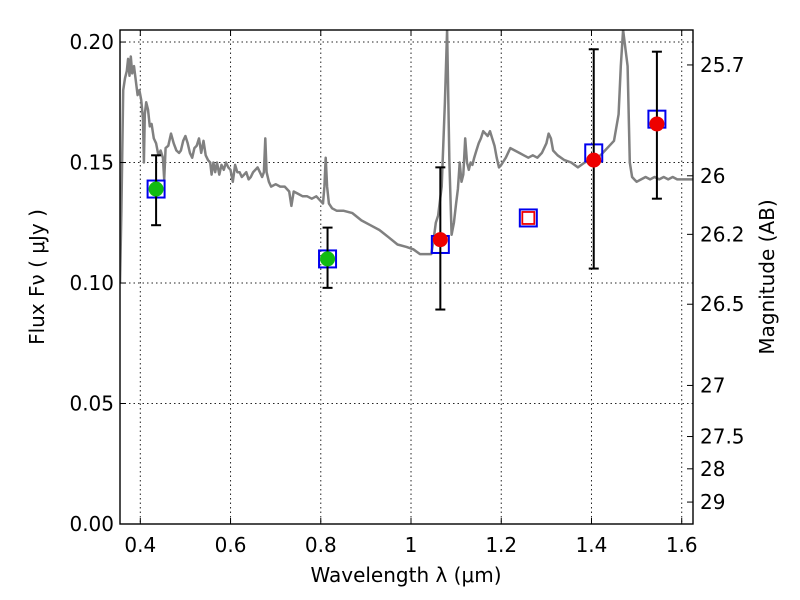 This screenshot has width=800, height=600. I want to click on right-tick-label: 26.5, so click(722, 304).